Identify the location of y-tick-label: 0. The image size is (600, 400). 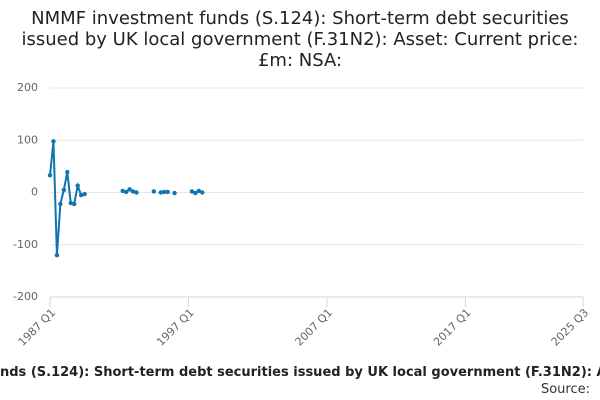
(34, 192).